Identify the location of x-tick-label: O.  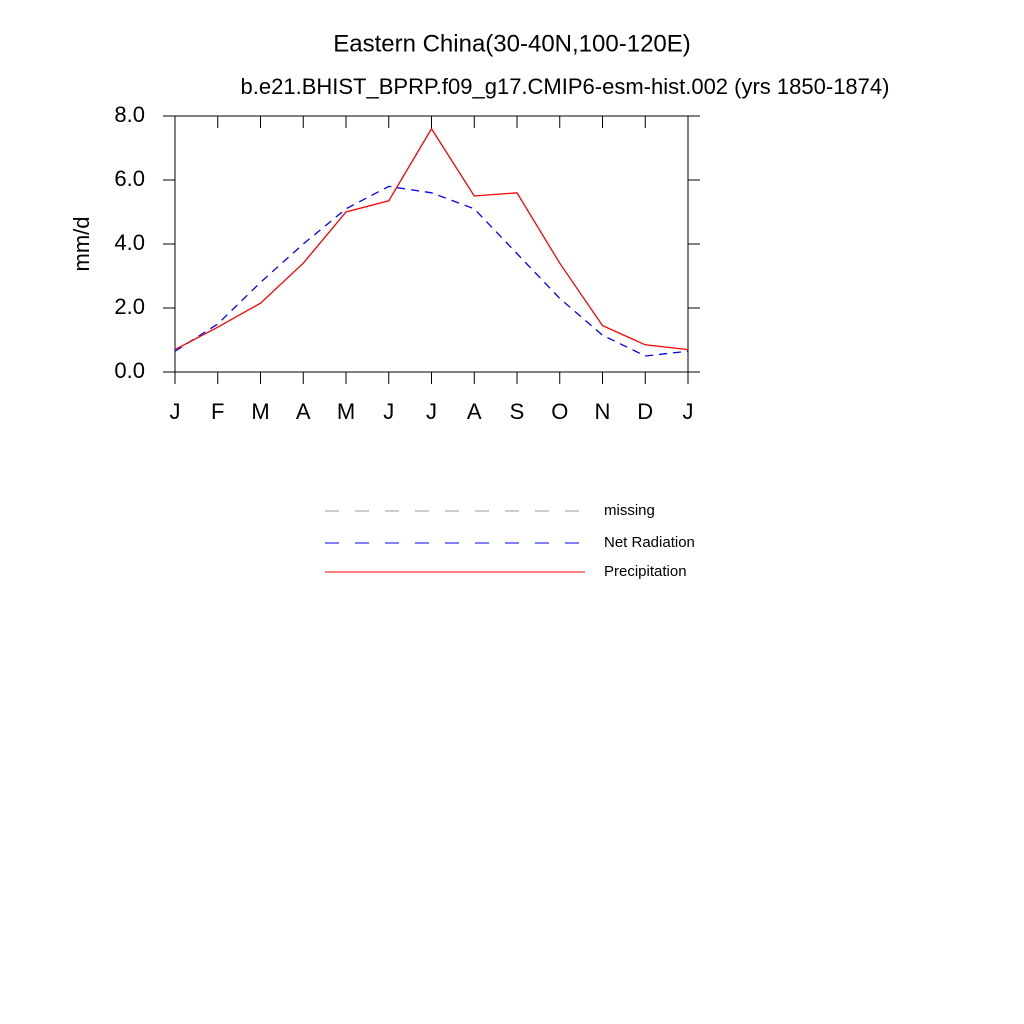
(559, 411).